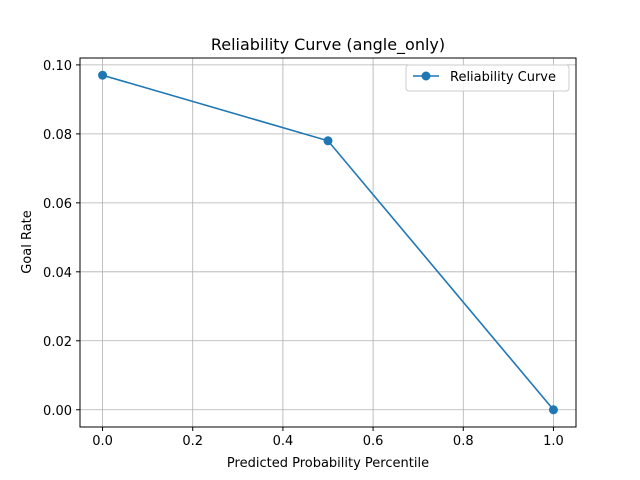 Image resolution: width=640 pixels, height=480 pixels. I want to click on legend: Reliability Curve, so click(487, 78).